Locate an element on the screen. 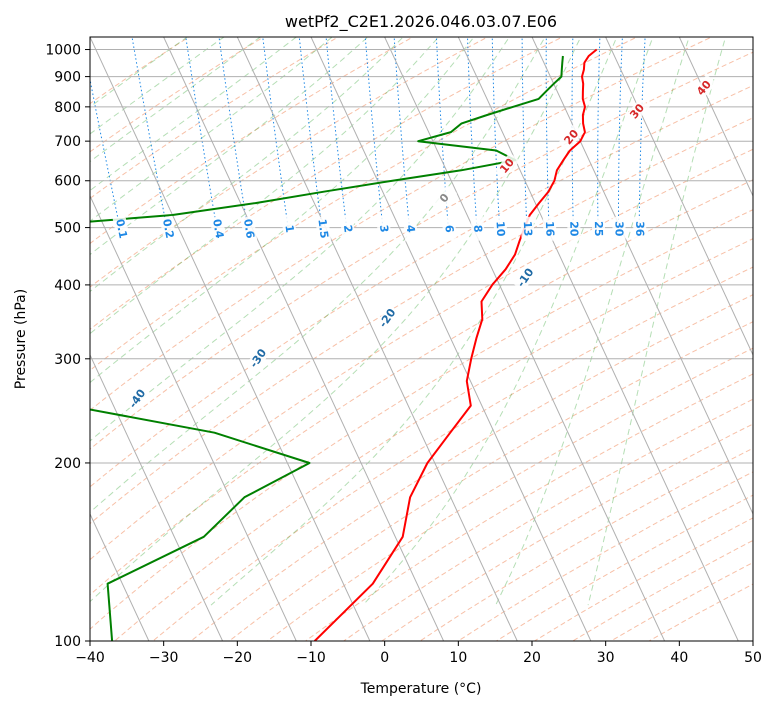 The height and width of the screenshot is (708, 775). y-tick-label: 200 is located at coordinates (67, 464).